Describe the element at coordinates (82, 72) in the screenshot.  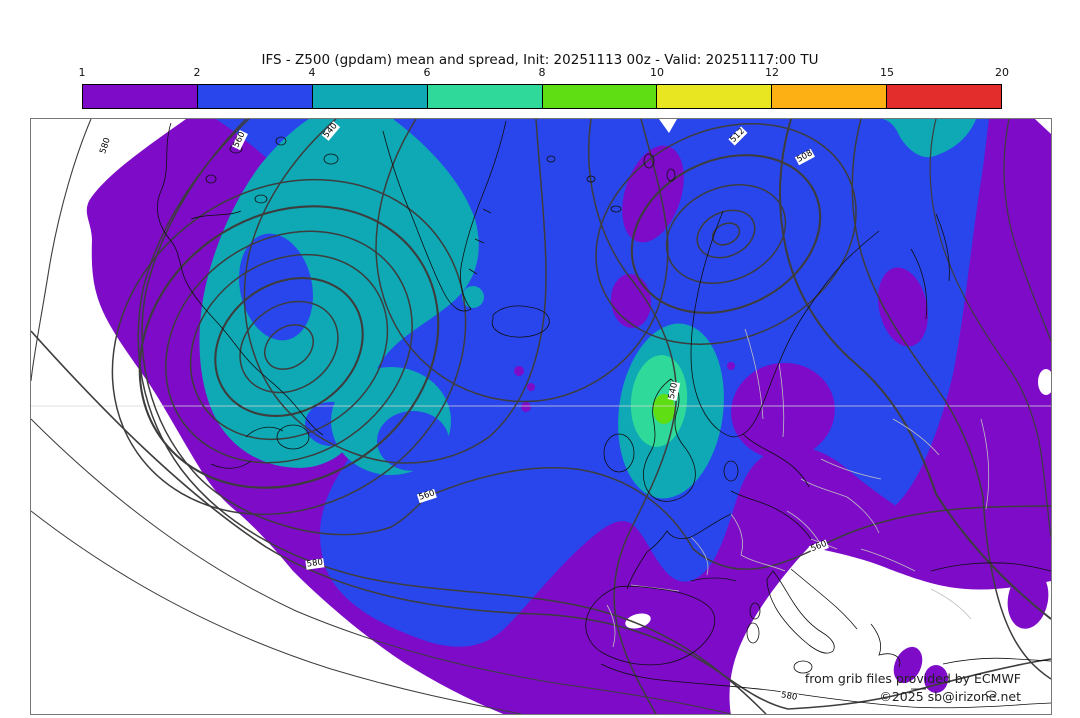
I see `colorbar-tick-label: 1` at that location.